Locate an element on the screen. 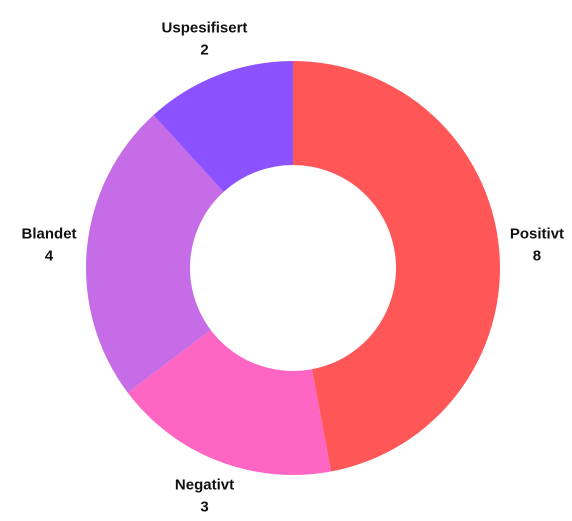 This screenshot has width=572, height=521. slice-value: 2 is located at coordinates (204, 50).